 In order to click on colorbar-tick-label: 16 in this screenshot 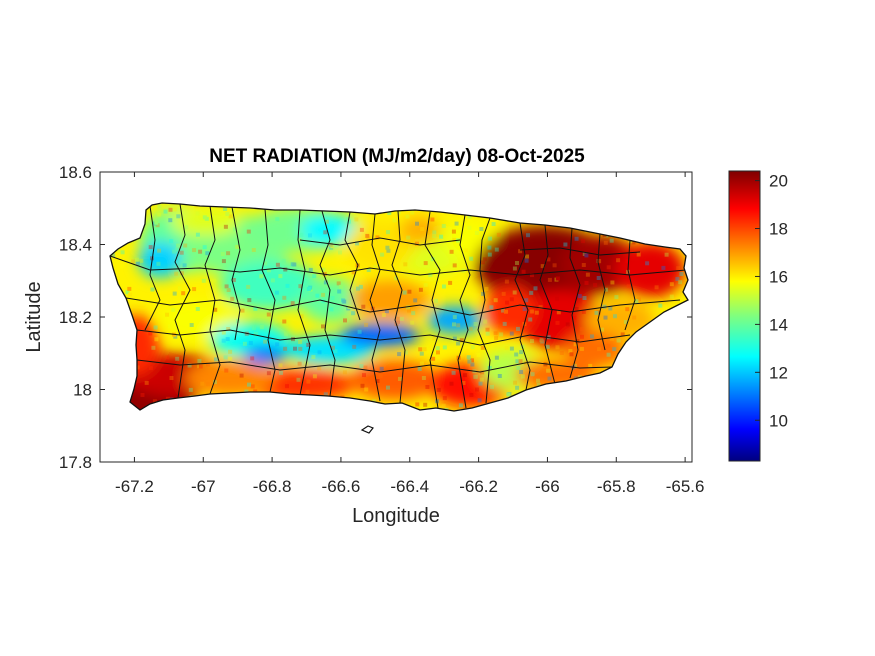, I will do `click(778, 276)`.